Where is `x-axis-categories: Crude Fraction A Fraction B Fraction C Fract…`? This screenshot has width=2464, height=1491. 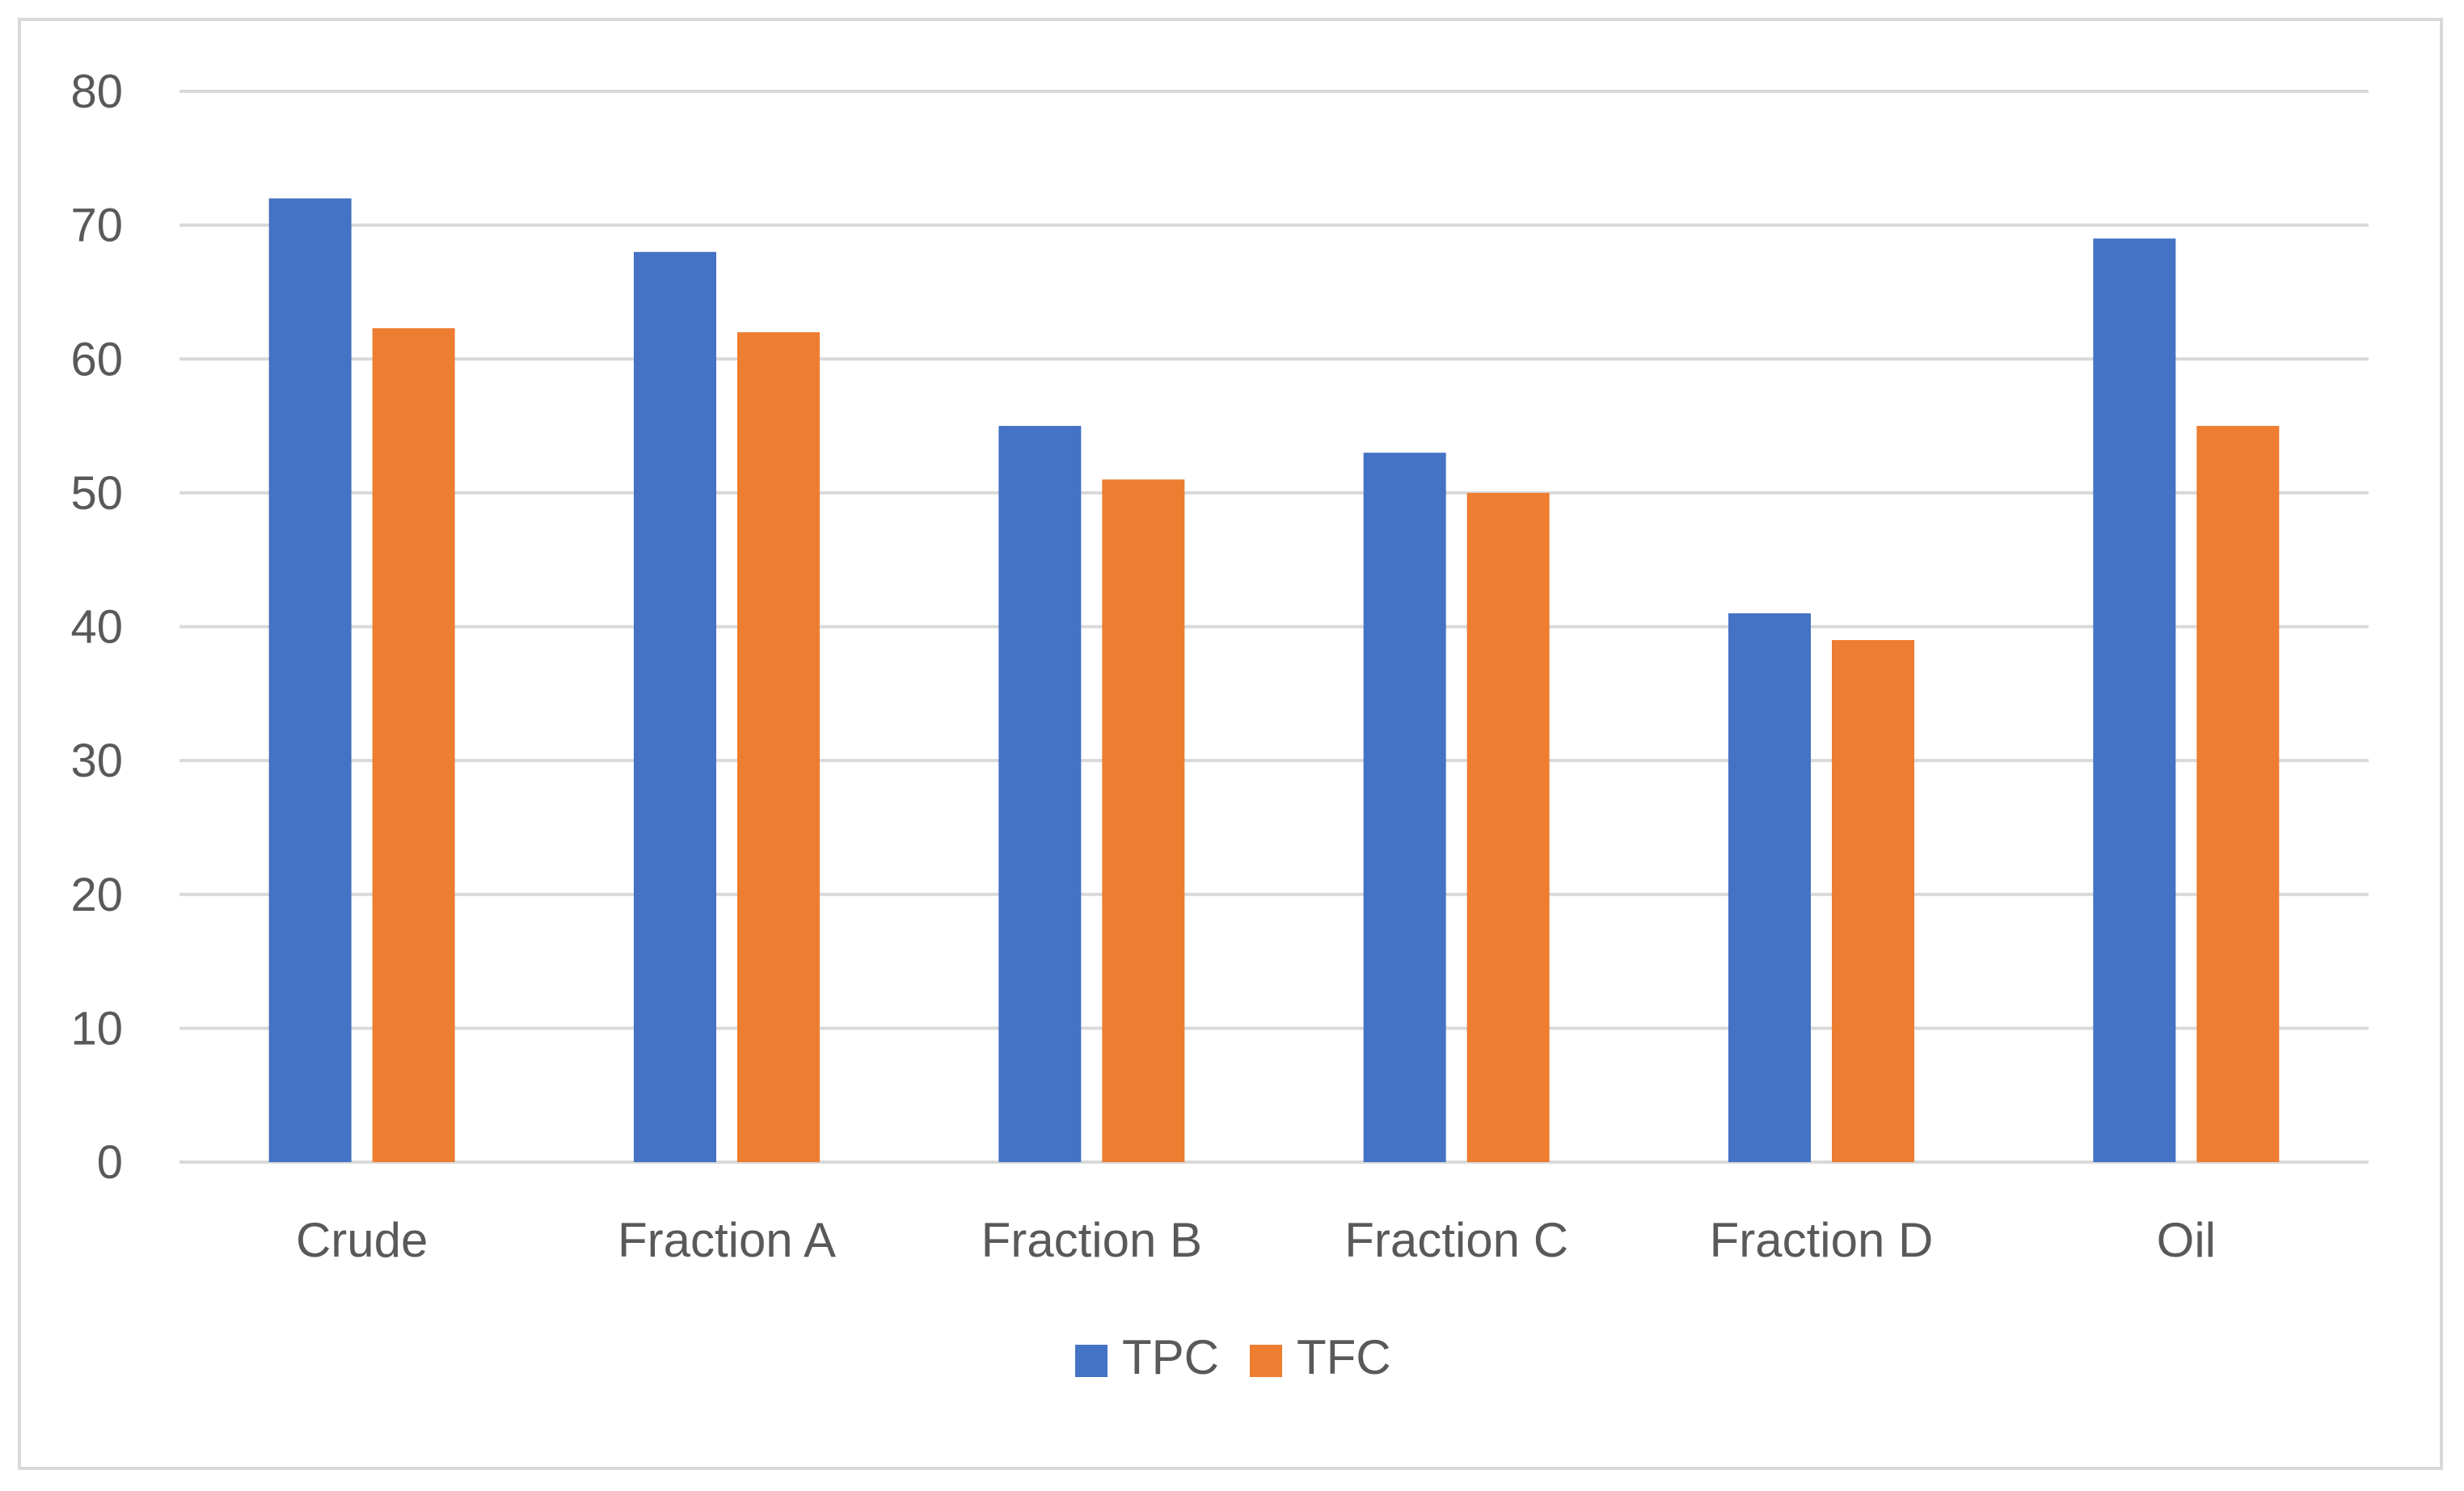
x-axis-categories: Crude Fraction A Fraction B Fraction C Fract… is located at coordinates (1256, 1240).